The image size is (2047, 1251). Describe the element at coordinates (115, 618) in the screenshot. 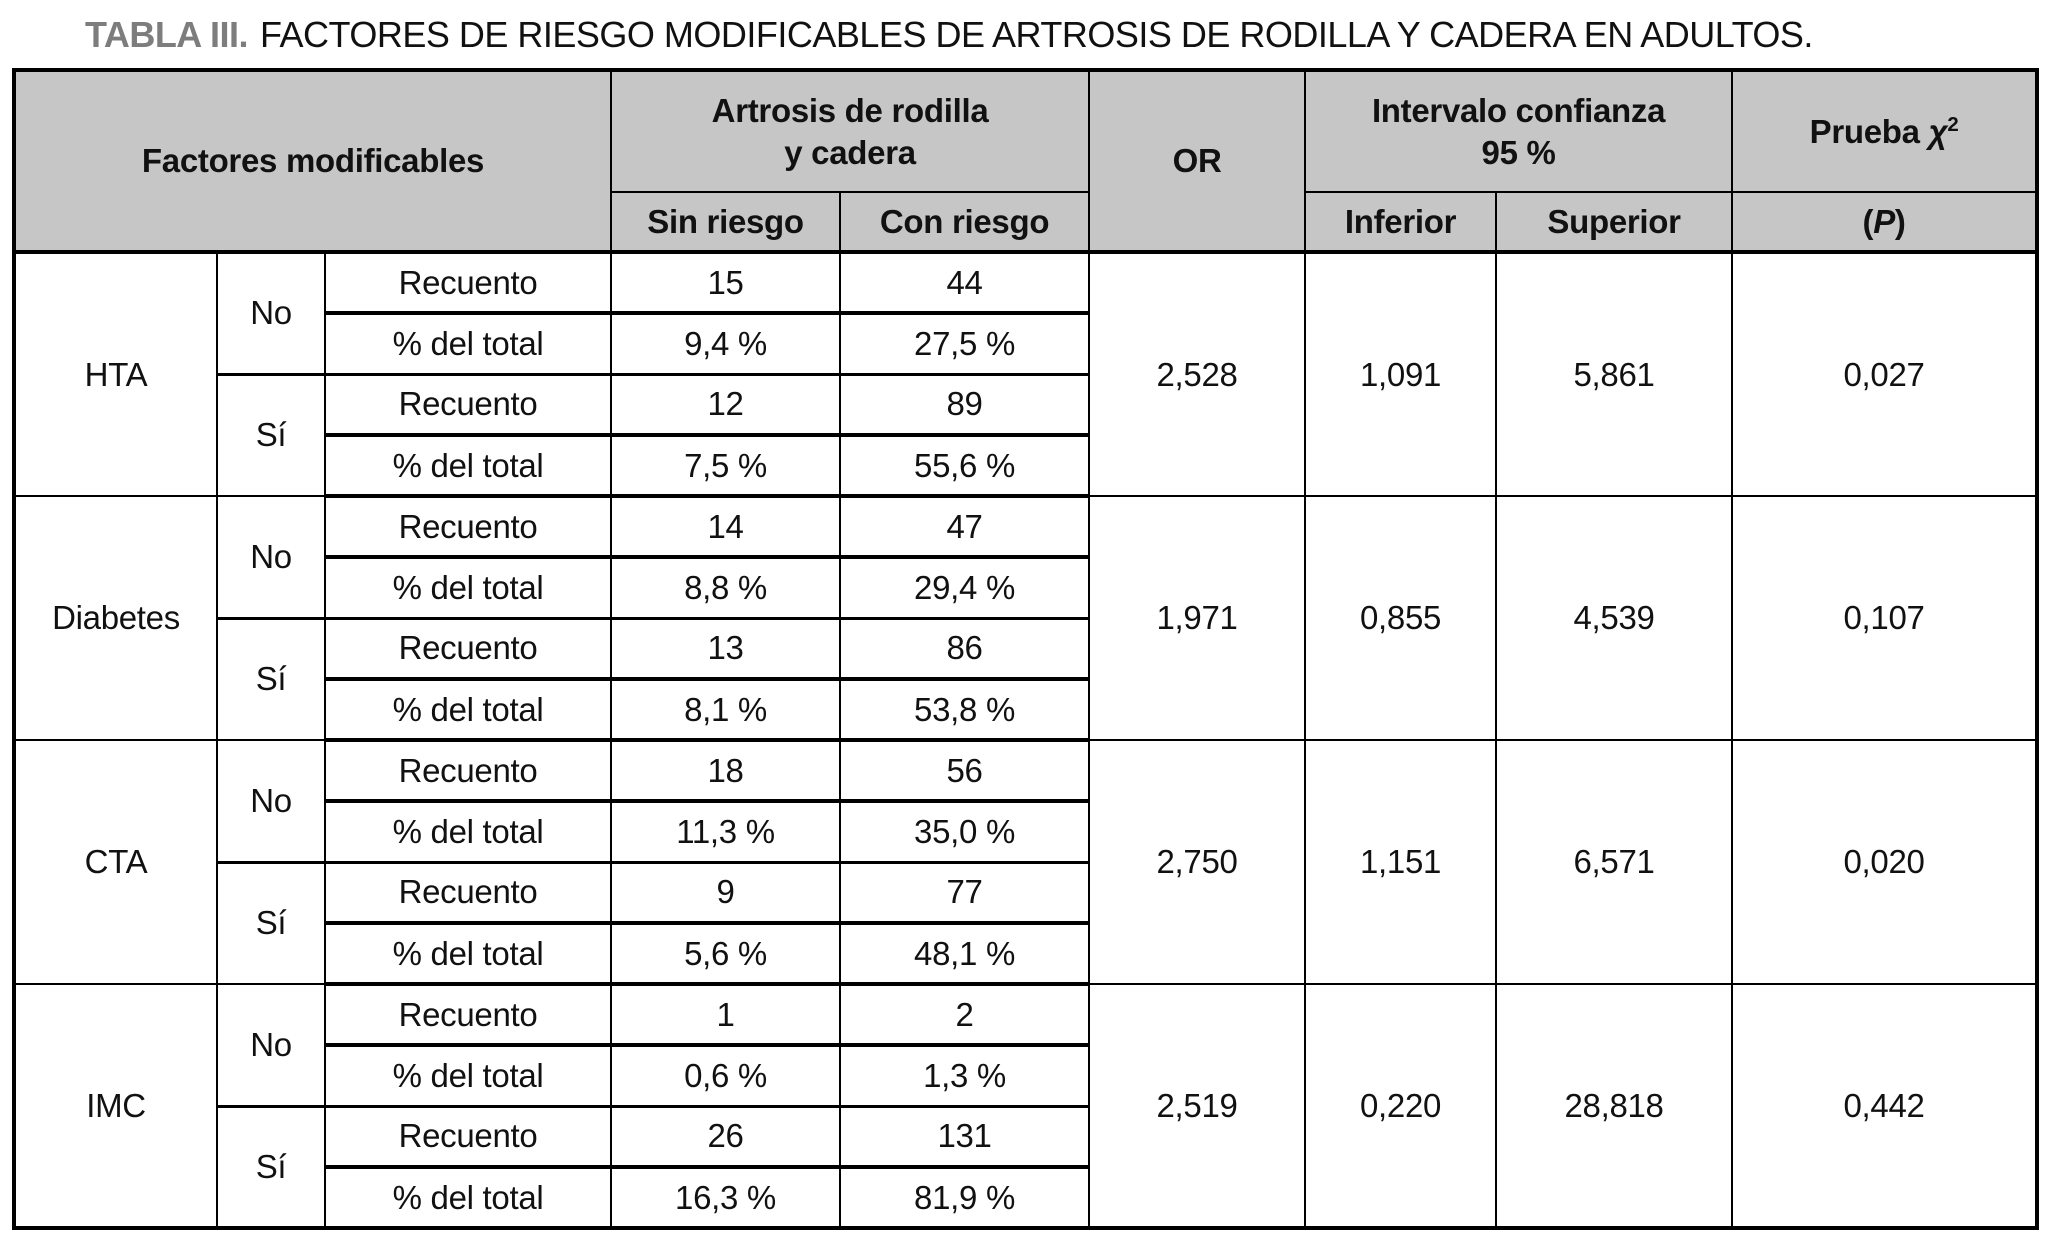

I see `factor-cell: Diabetes` at that location.